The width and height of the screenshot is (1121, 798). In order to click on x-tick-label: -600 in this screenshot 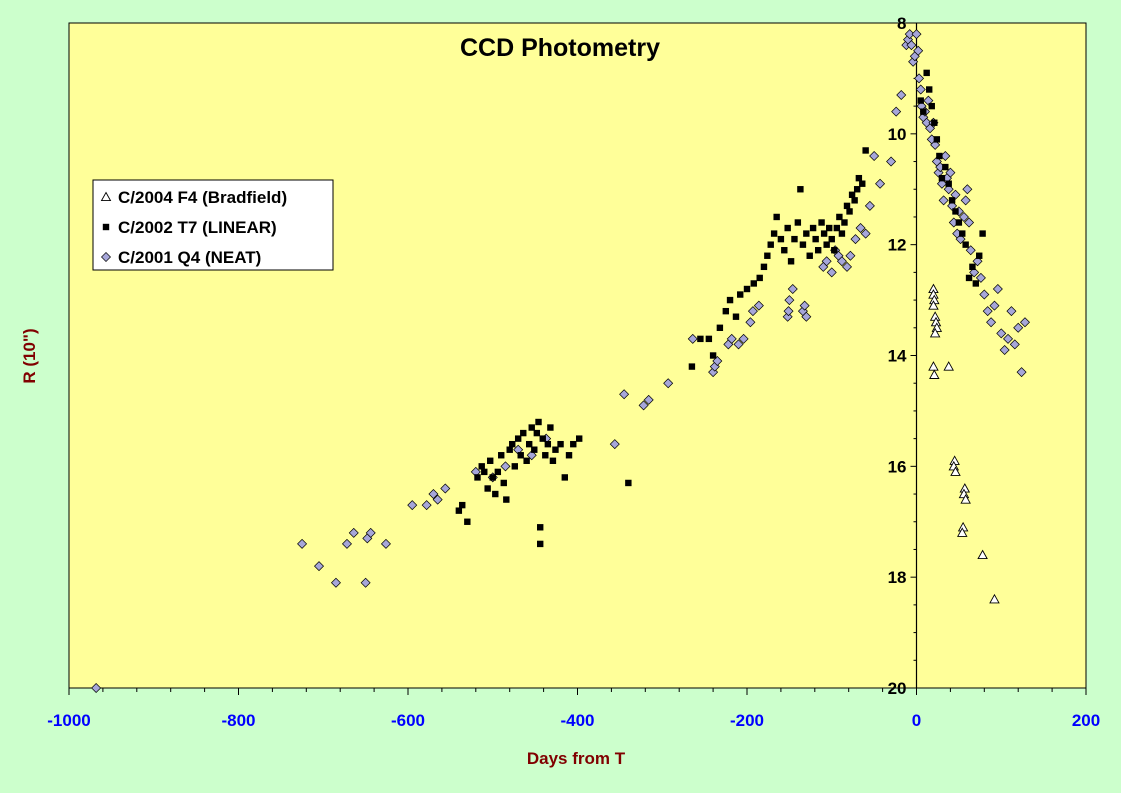, I will do `click(408, 720)`.